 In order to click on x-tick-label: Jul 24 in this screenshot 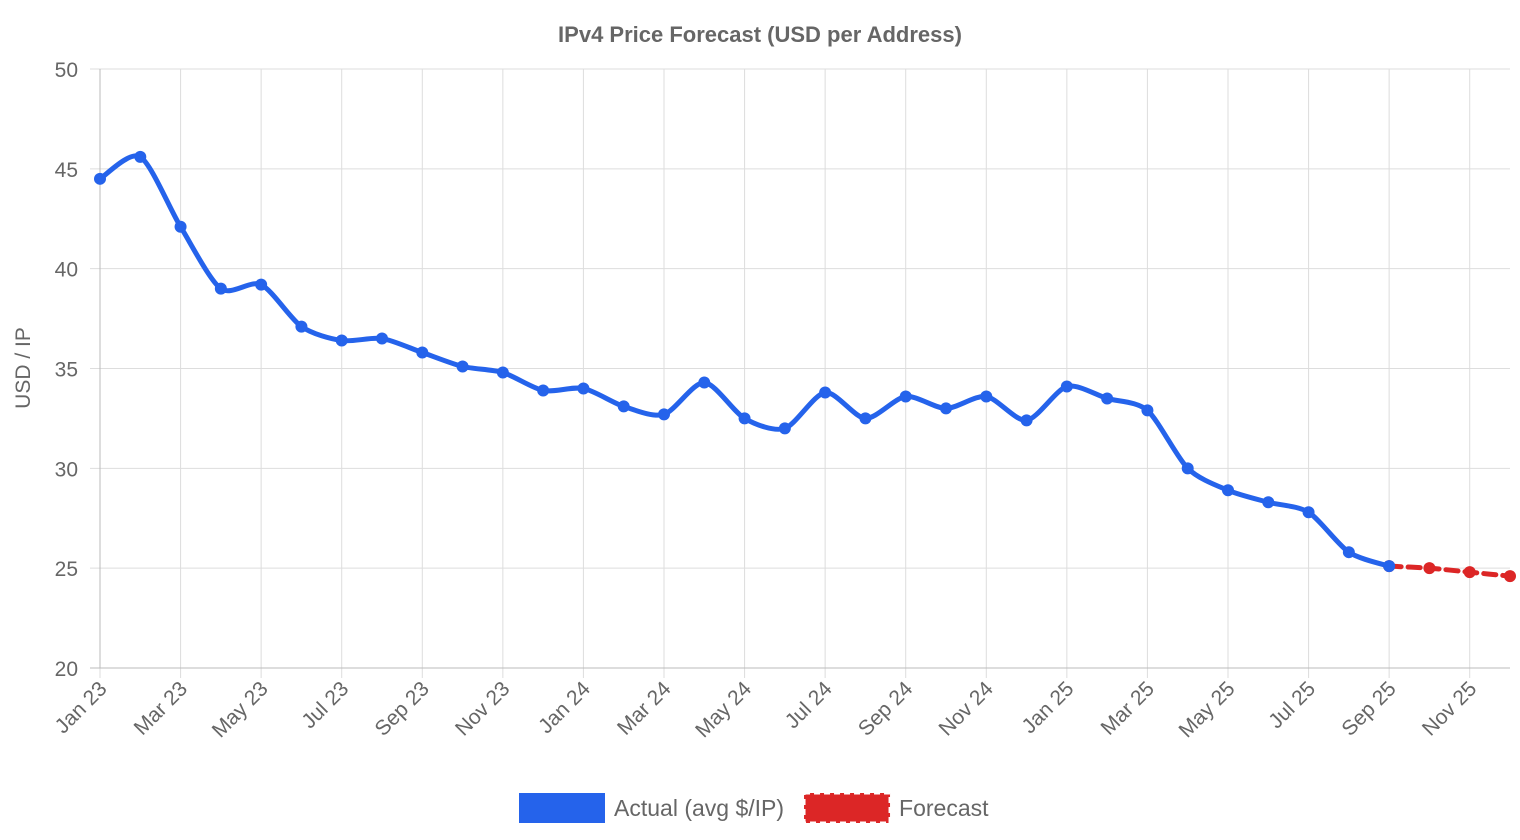, I will do `click(809, 705)`.